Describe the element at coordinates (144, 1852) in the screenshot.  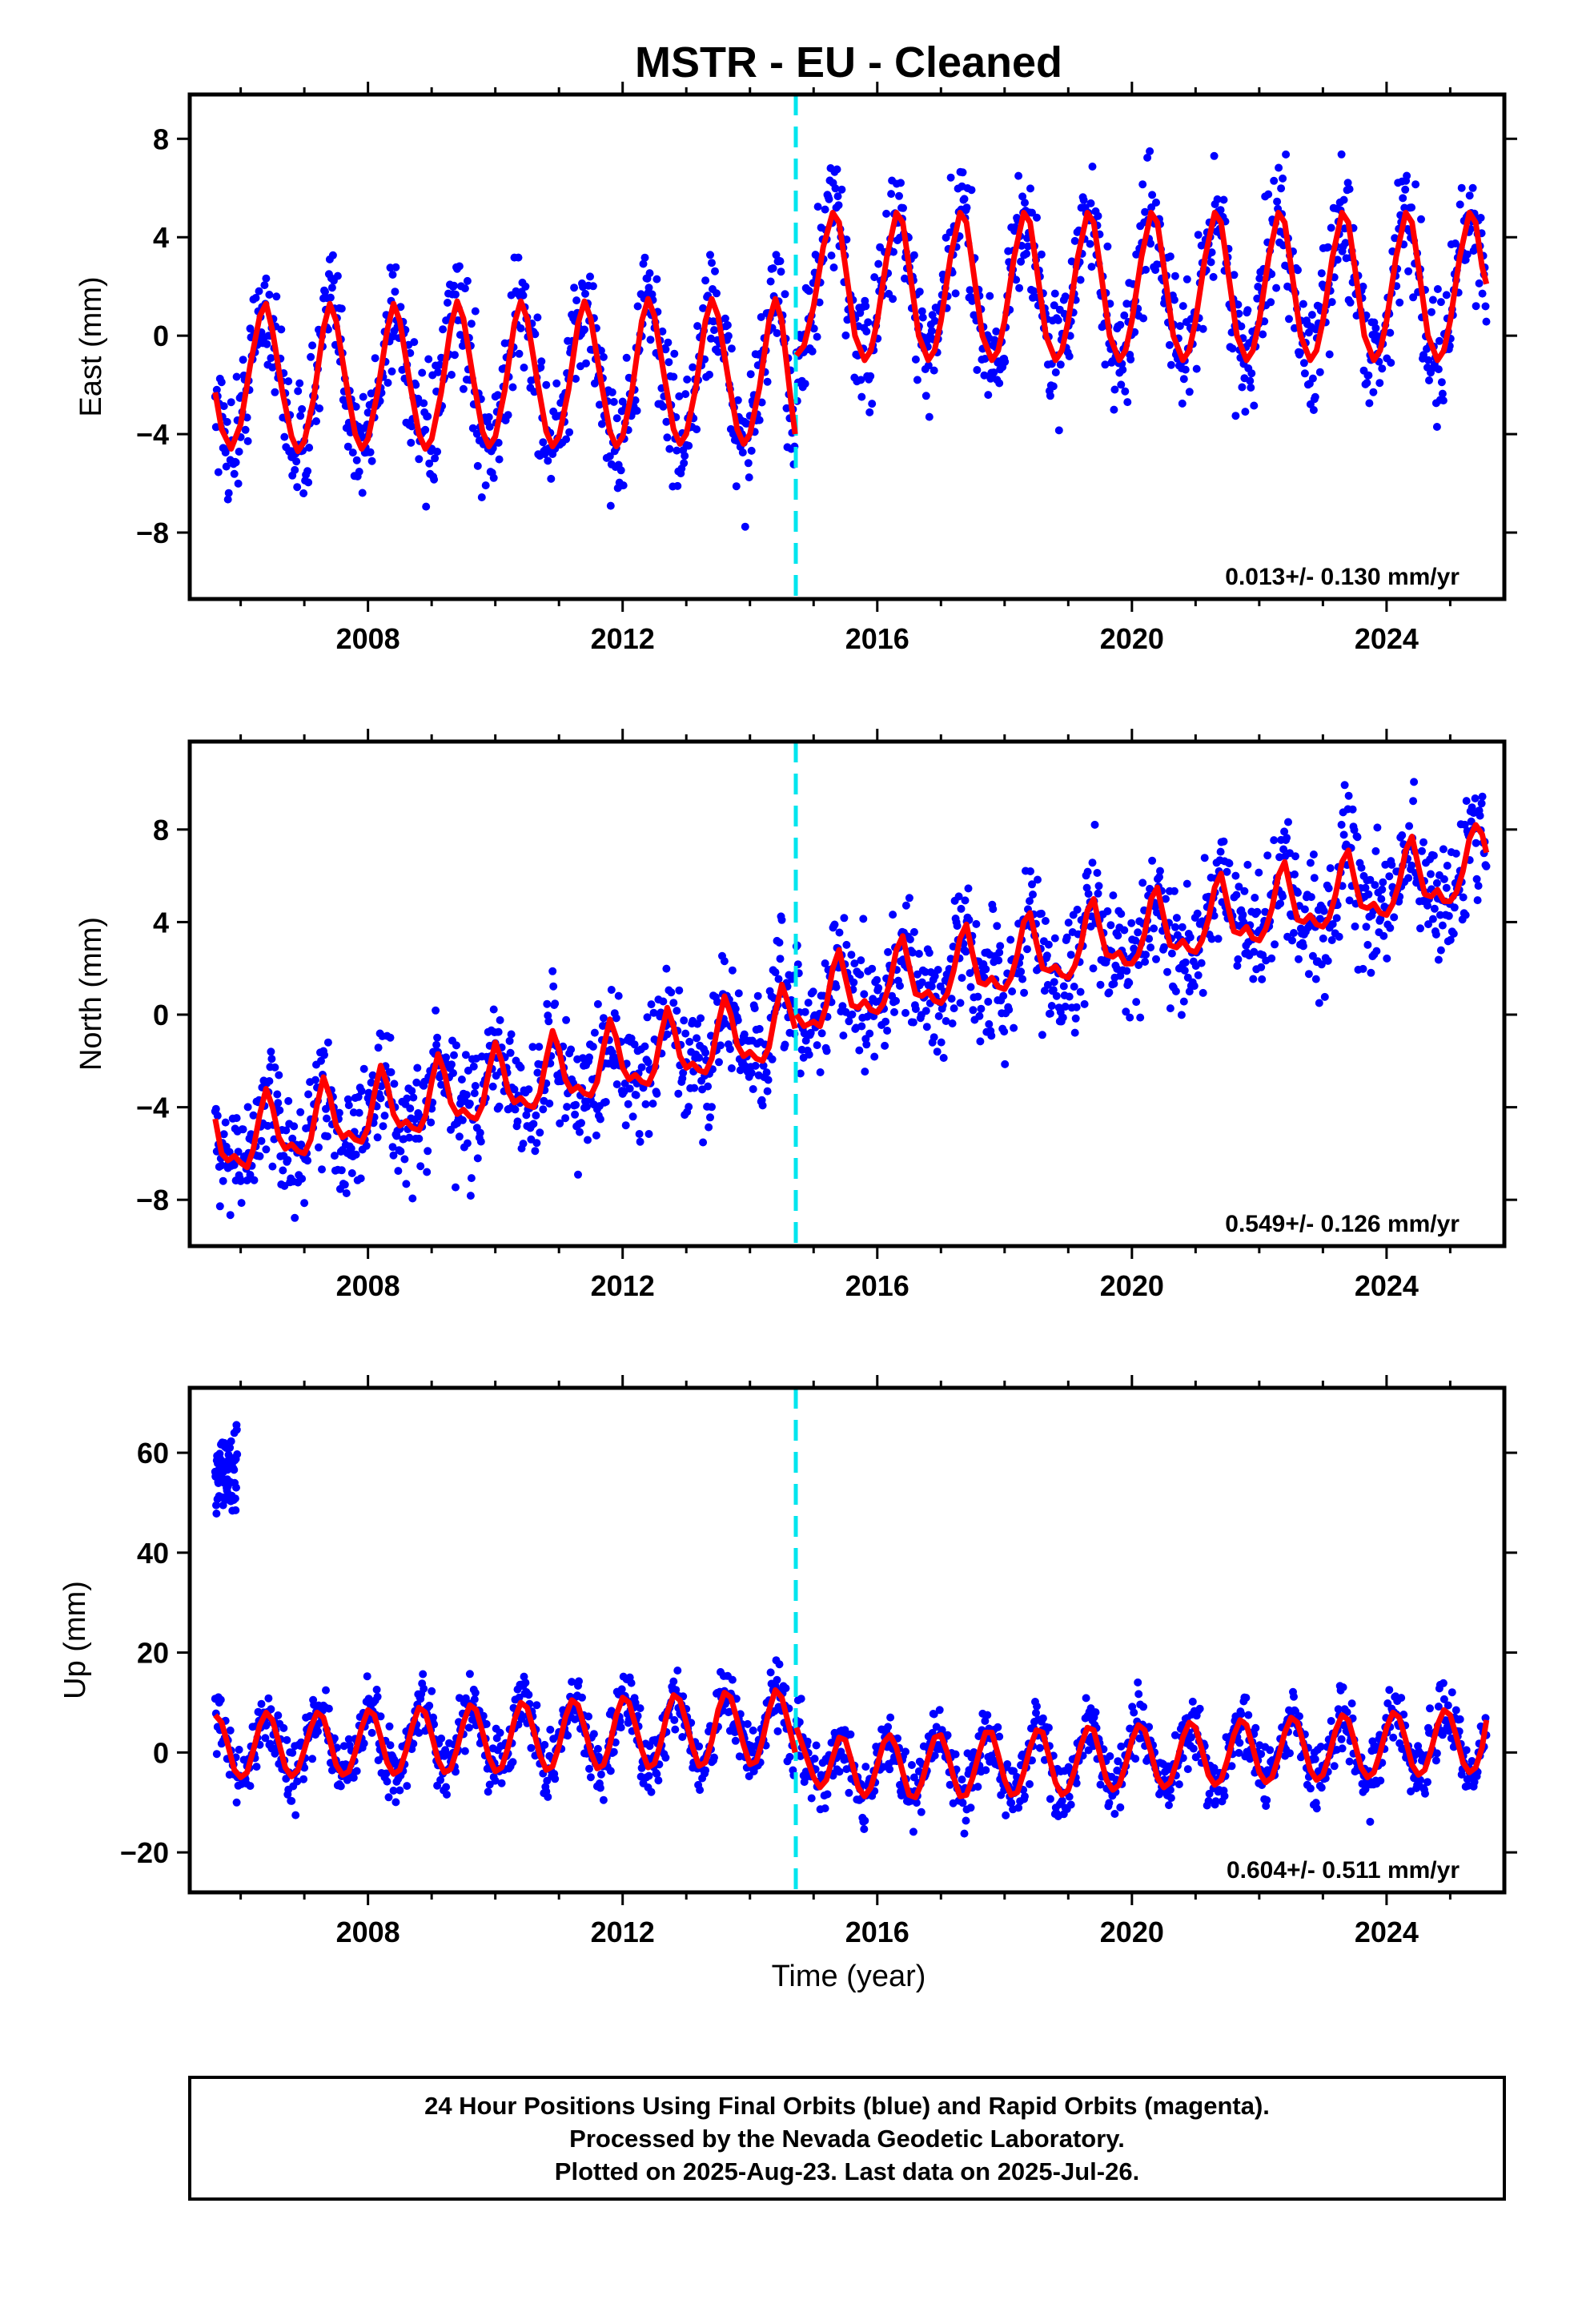
I see `y-tick-label: −20` at that location.